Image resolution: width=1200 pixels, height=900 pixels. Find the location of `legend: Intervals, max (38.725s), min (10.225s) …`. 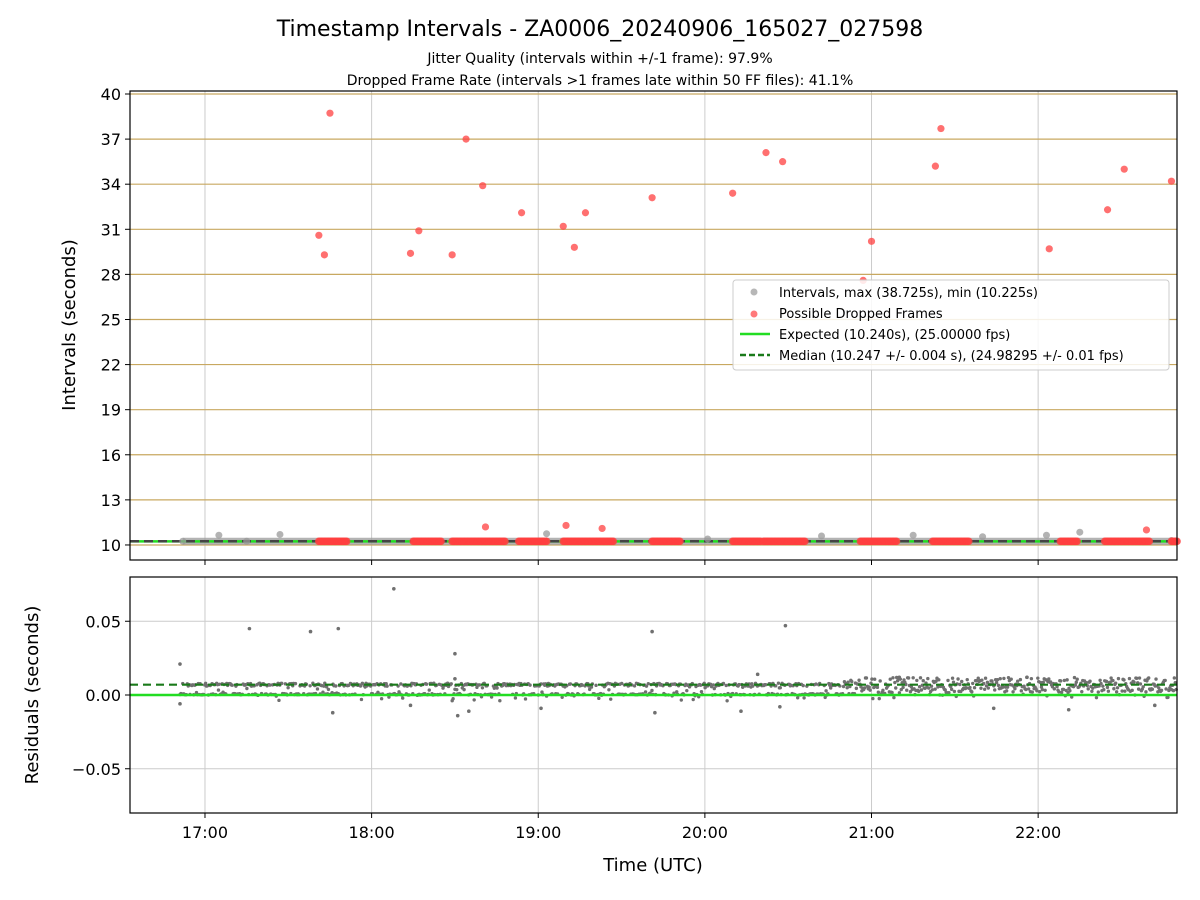

legend: Intervals, max (38.725s), min (10.225s) … is located at coordinates (951, 325).